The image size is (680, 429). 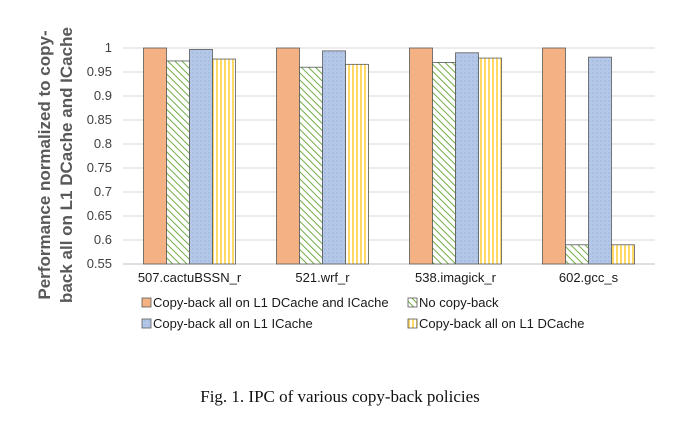 I want to click on y-tick-label: 0.8, so click(x=103, y=143).